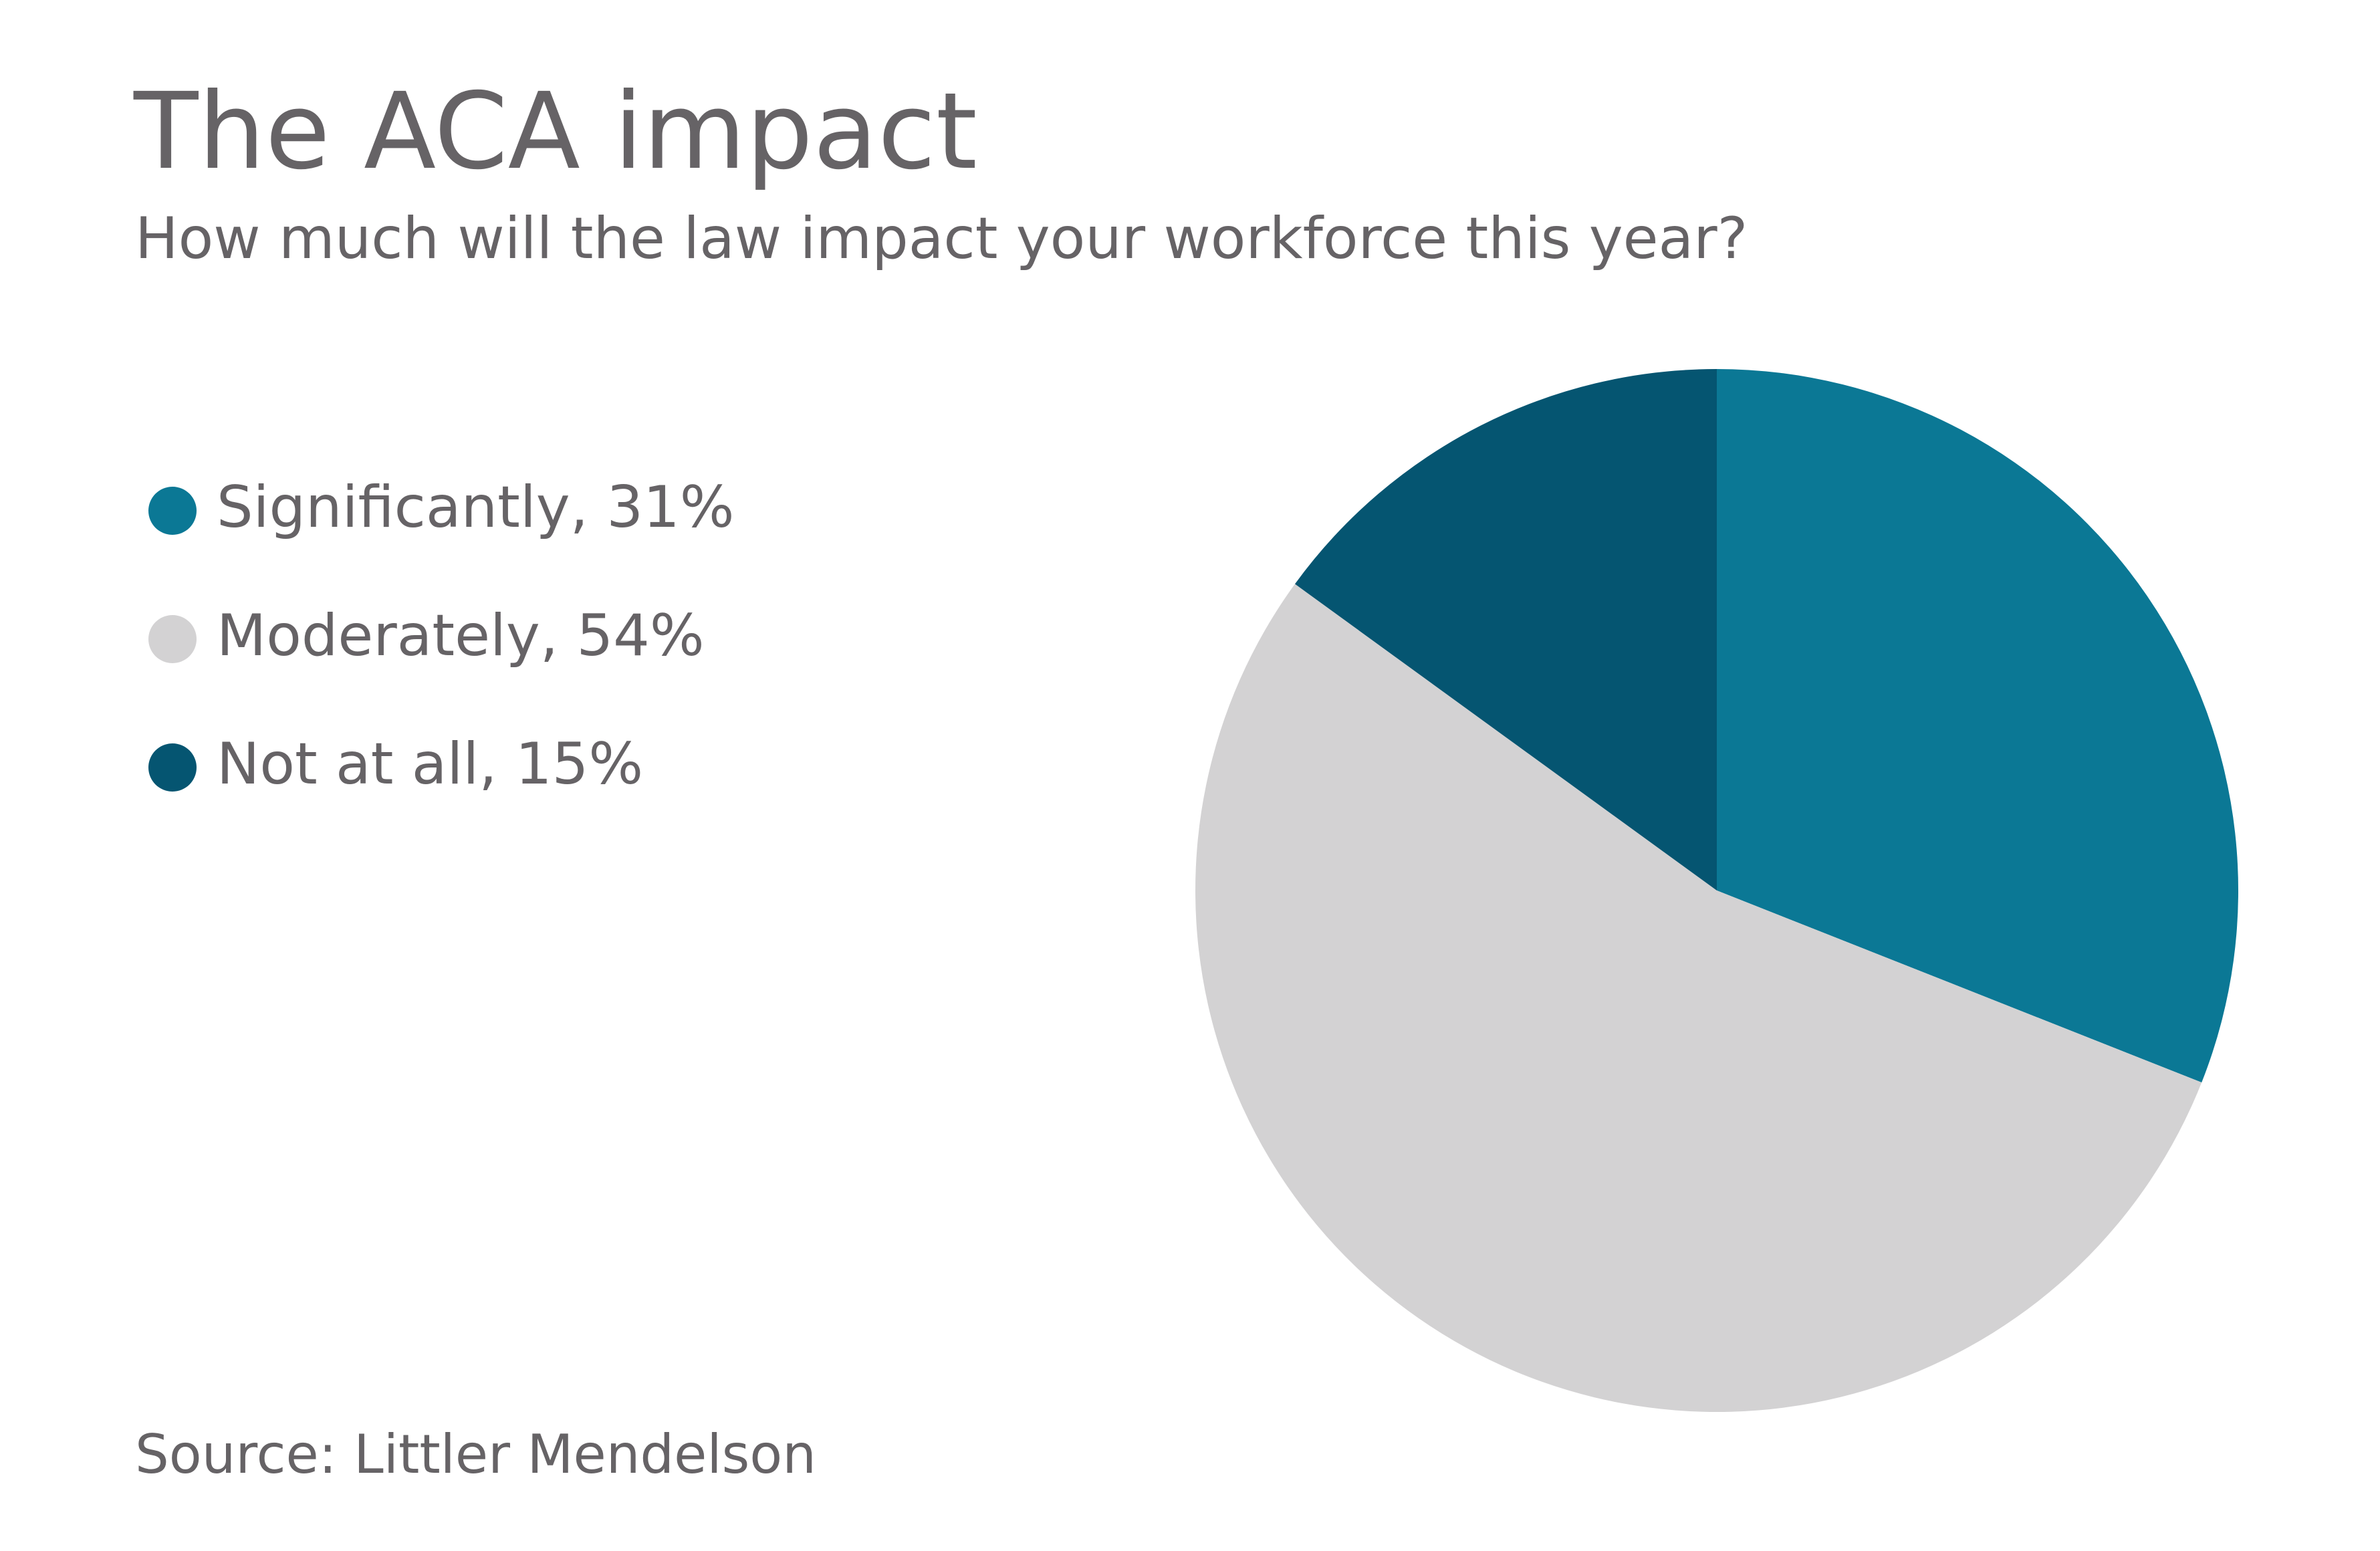 This screenshot has width=2380, height=1551. What do you see at coordinates (461, 635) in the screenshot?
I see `legend-label-moderately: Moderately, 54%` at bounding box center [461, 635].